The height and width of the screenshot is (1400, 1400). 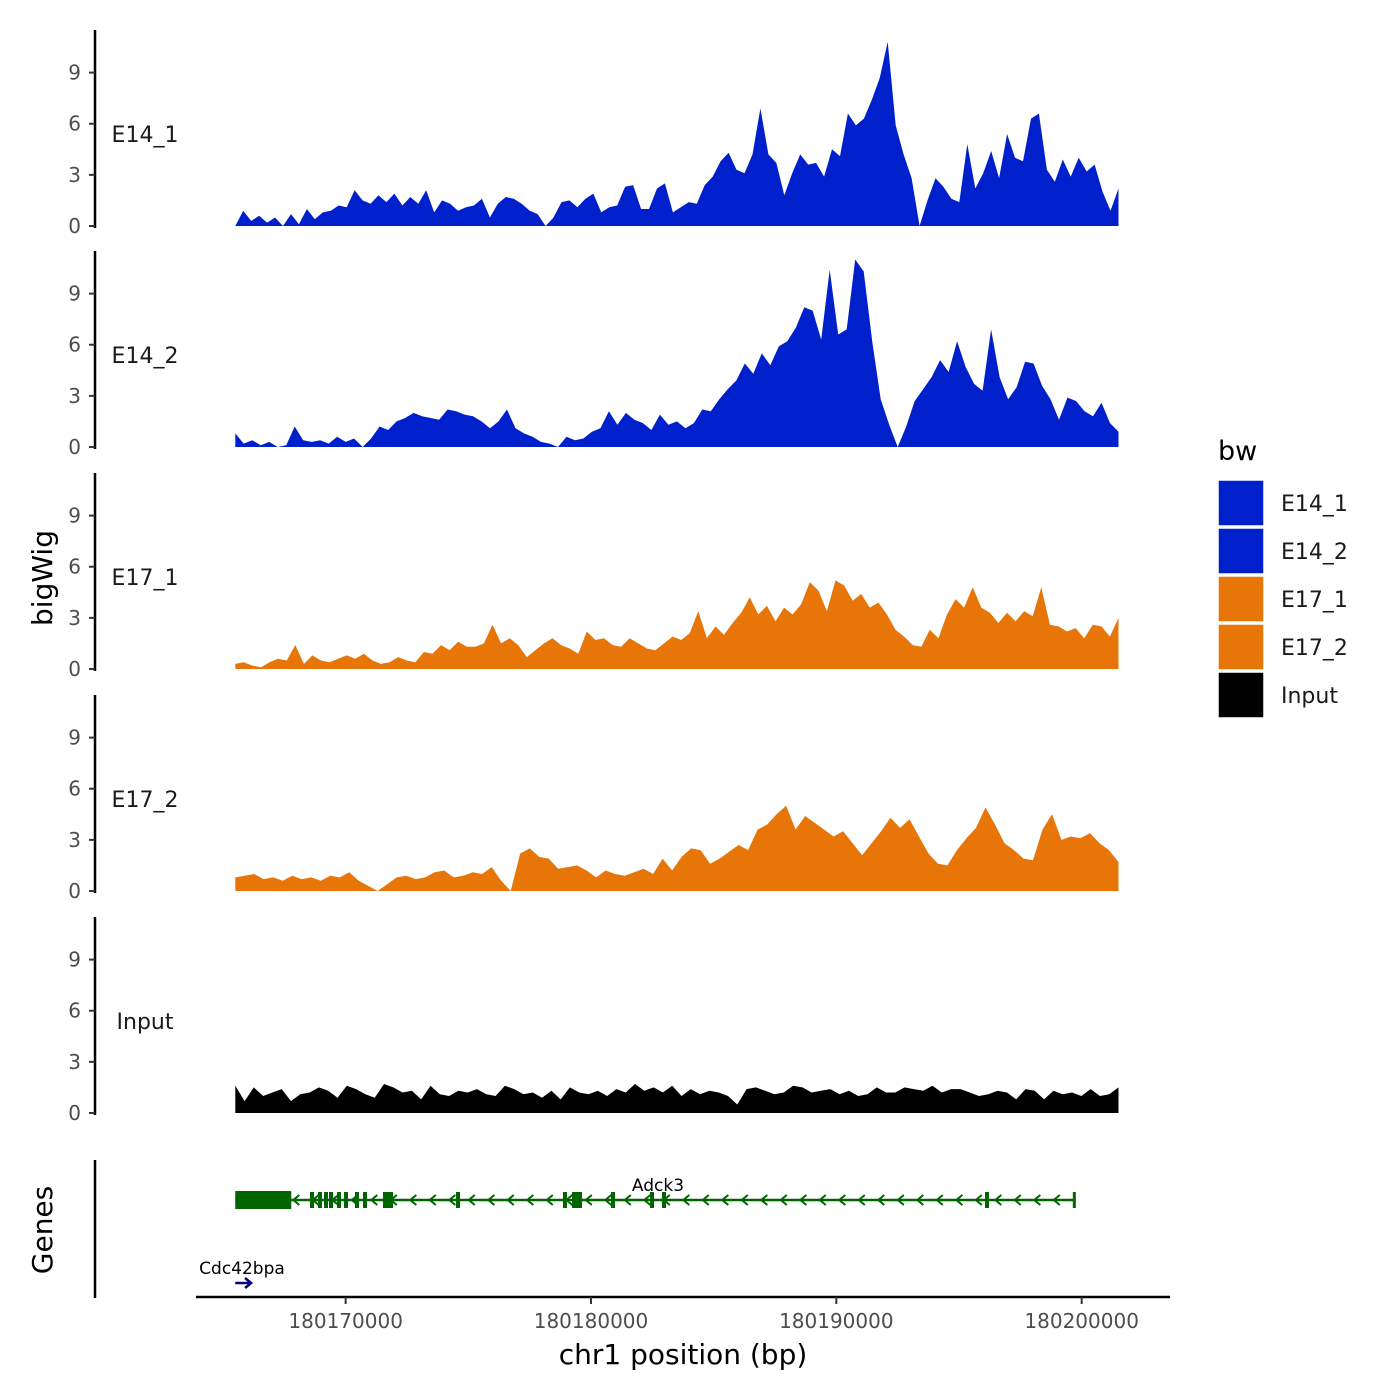 What do you see at coordinates (658, 1186) in the screenshot?
I see `gene-label-Adck3: Adck3` at bounding box center [658, 1186].